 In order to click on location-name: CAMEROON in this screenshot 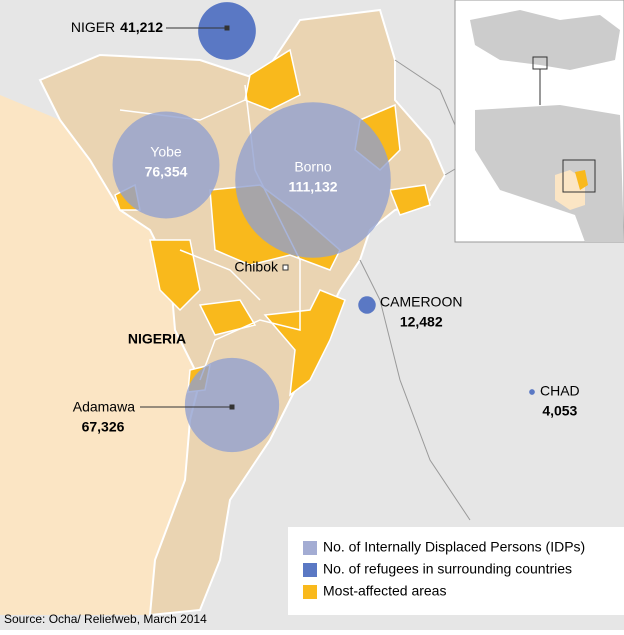, I will do `click(421, 302)`.